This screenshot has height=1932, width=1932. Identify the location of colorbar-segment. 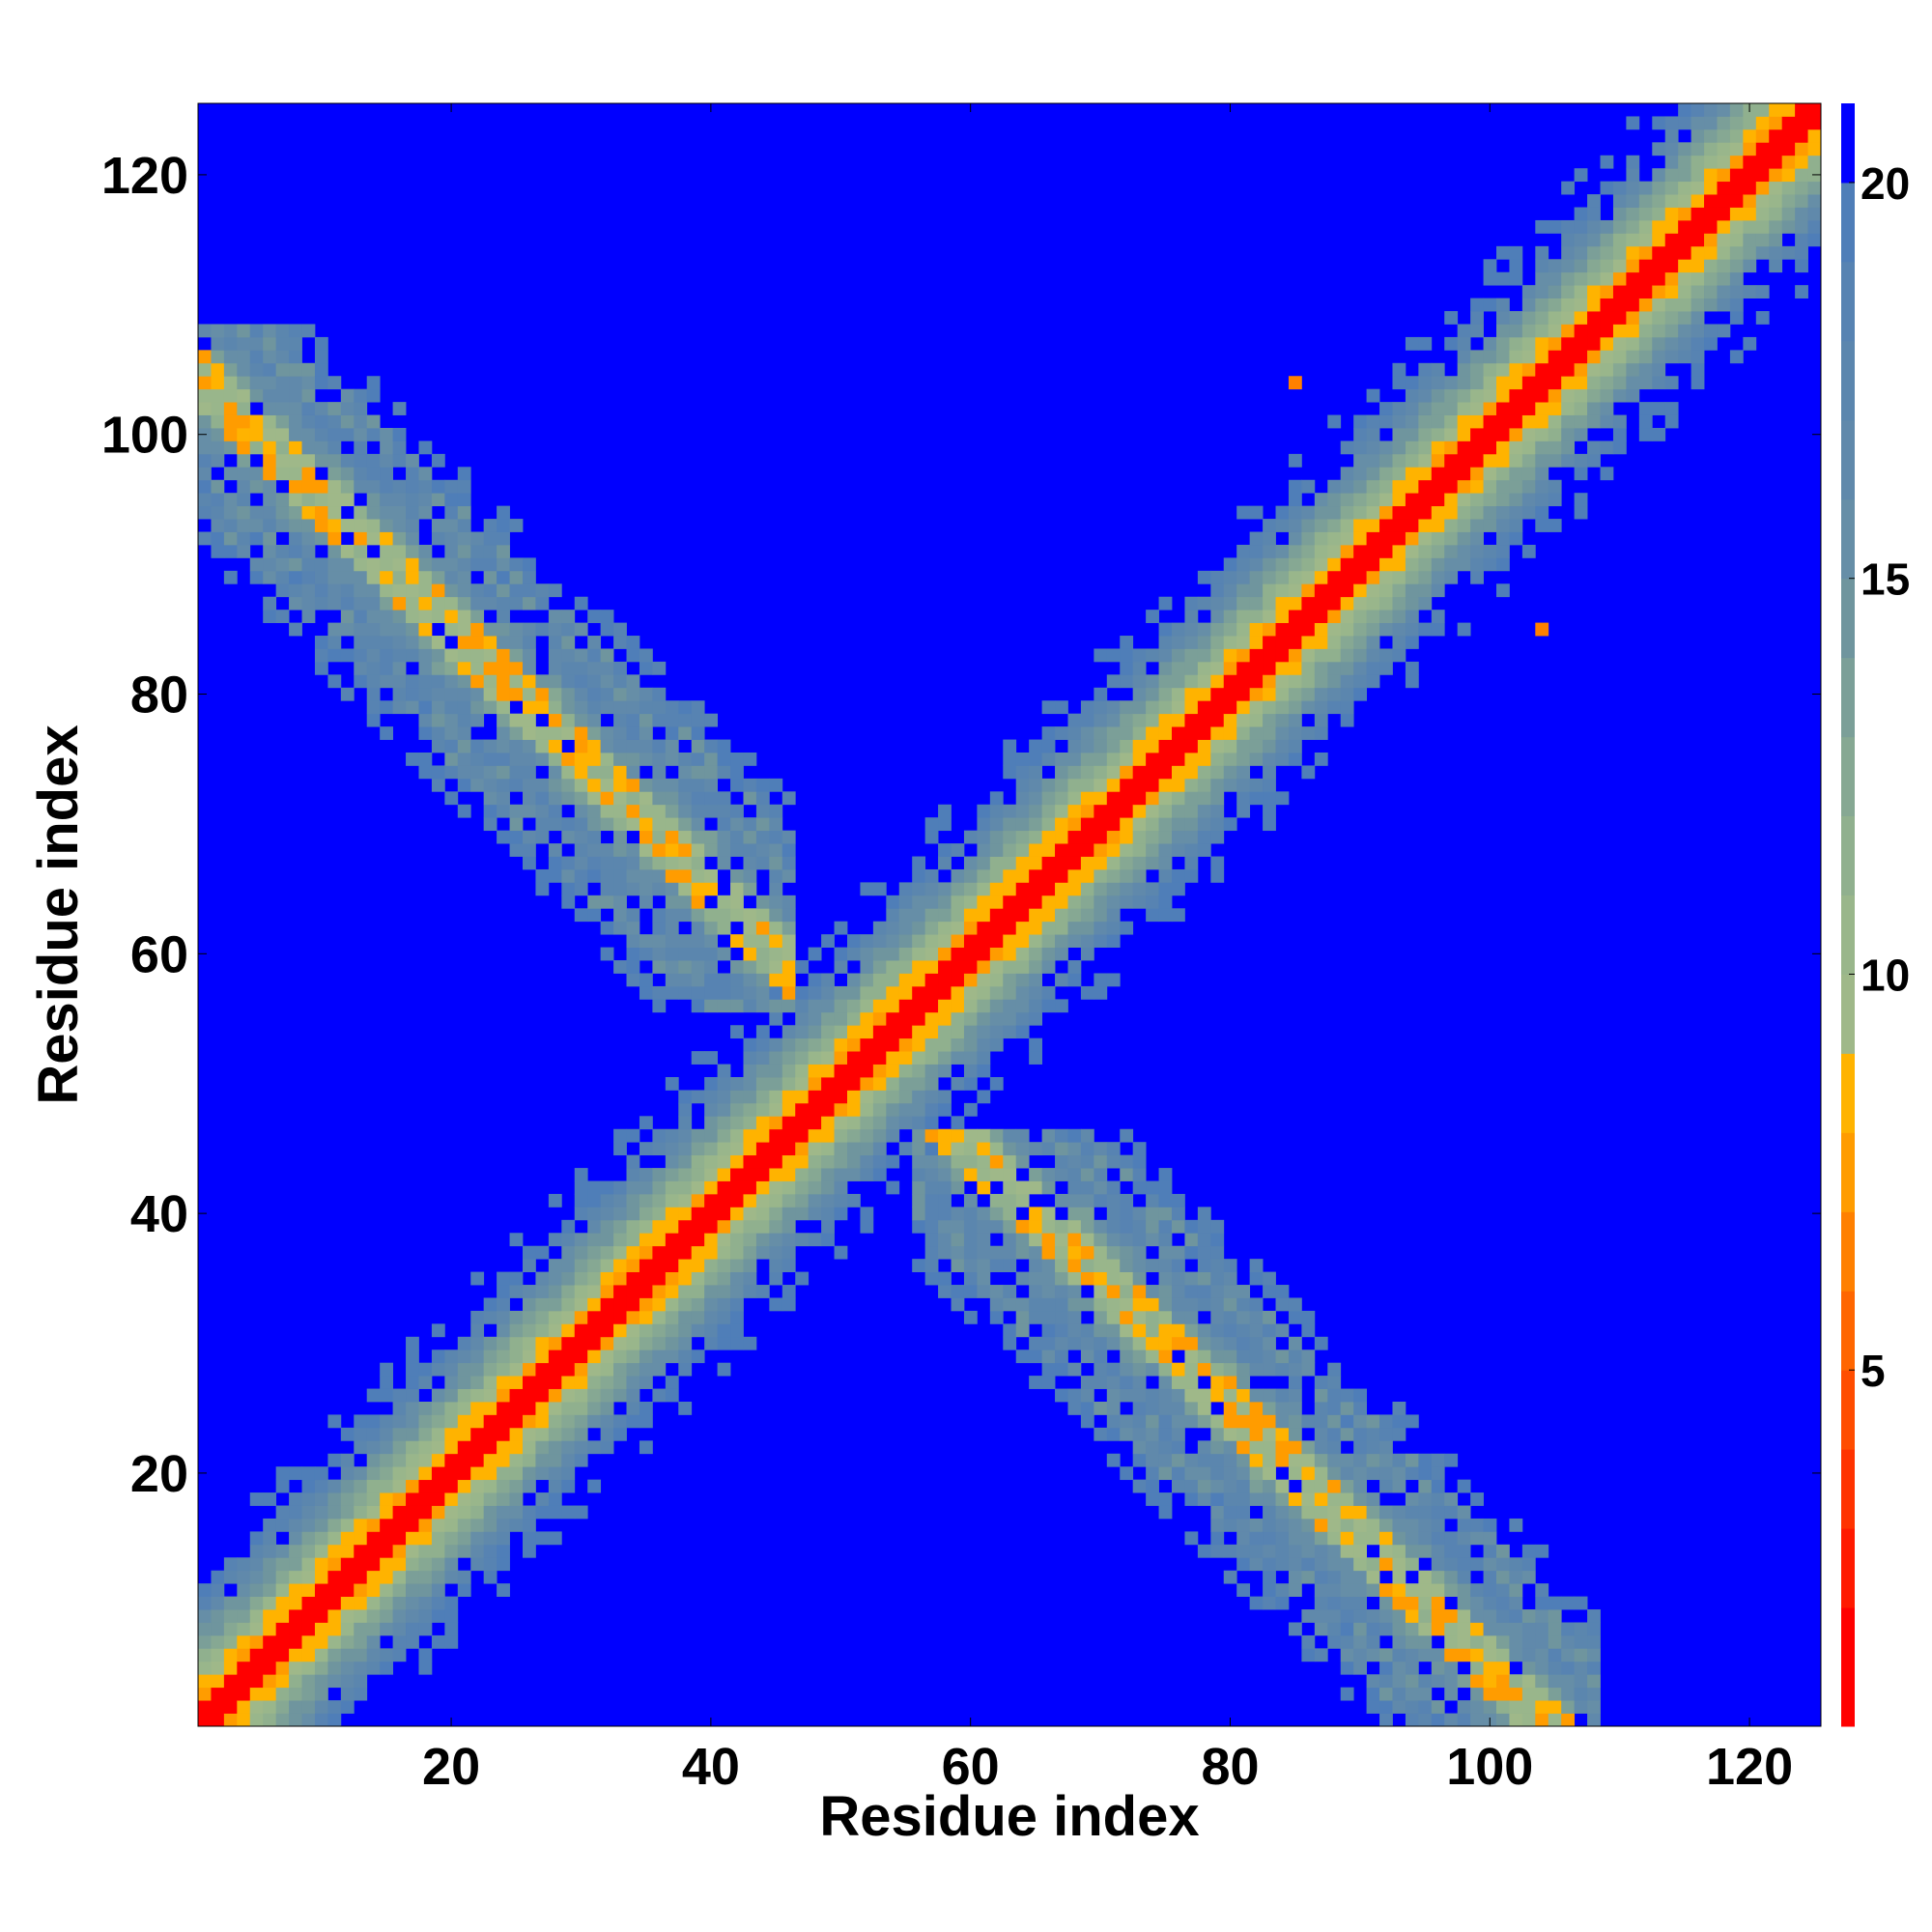
(1848, 697).